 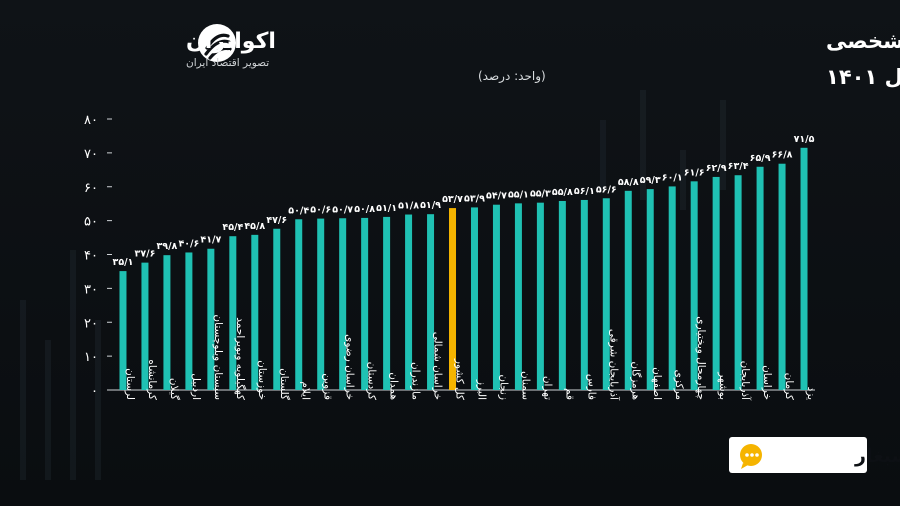 What do you see at coordinates (254, 226) in the screenshot?
I see `data-label: ۴۵/۸` at bounding box center [254, 226].